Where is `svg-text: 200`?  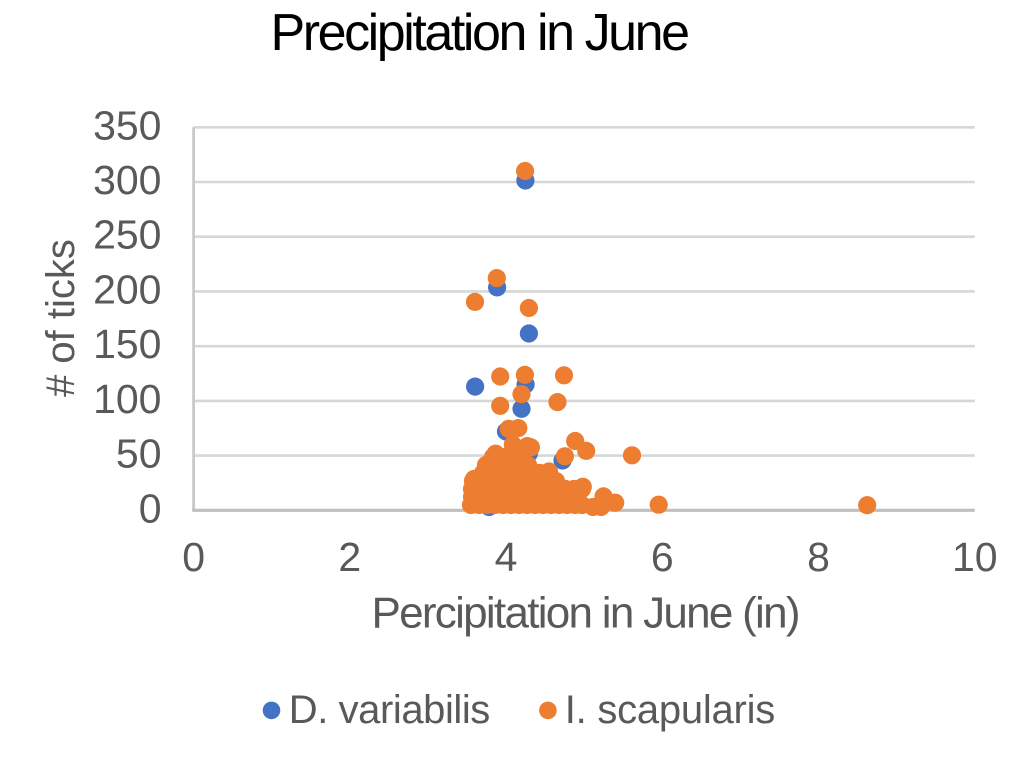
svg-text: 200 is located at coordinates (127, 289).